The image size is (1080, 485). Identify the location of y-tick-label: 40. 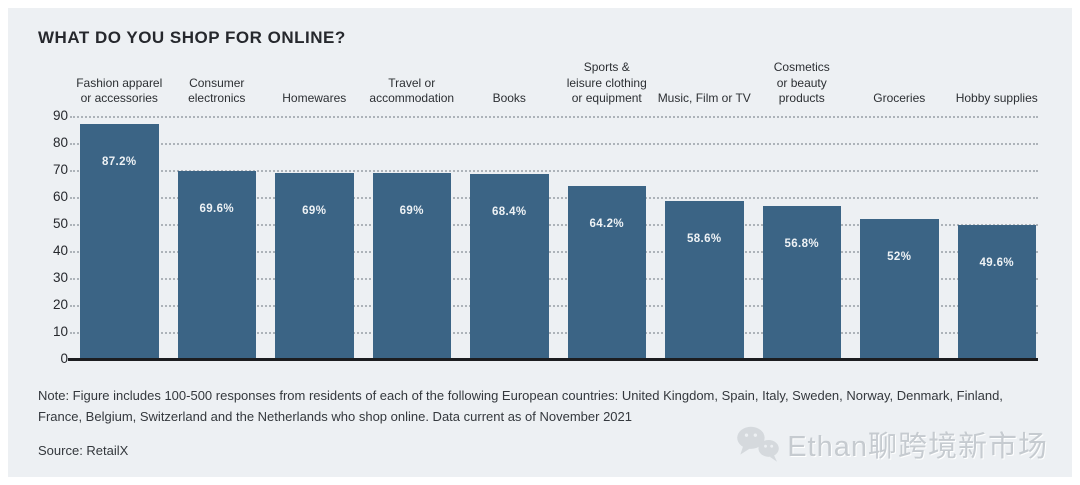
(60, 251).